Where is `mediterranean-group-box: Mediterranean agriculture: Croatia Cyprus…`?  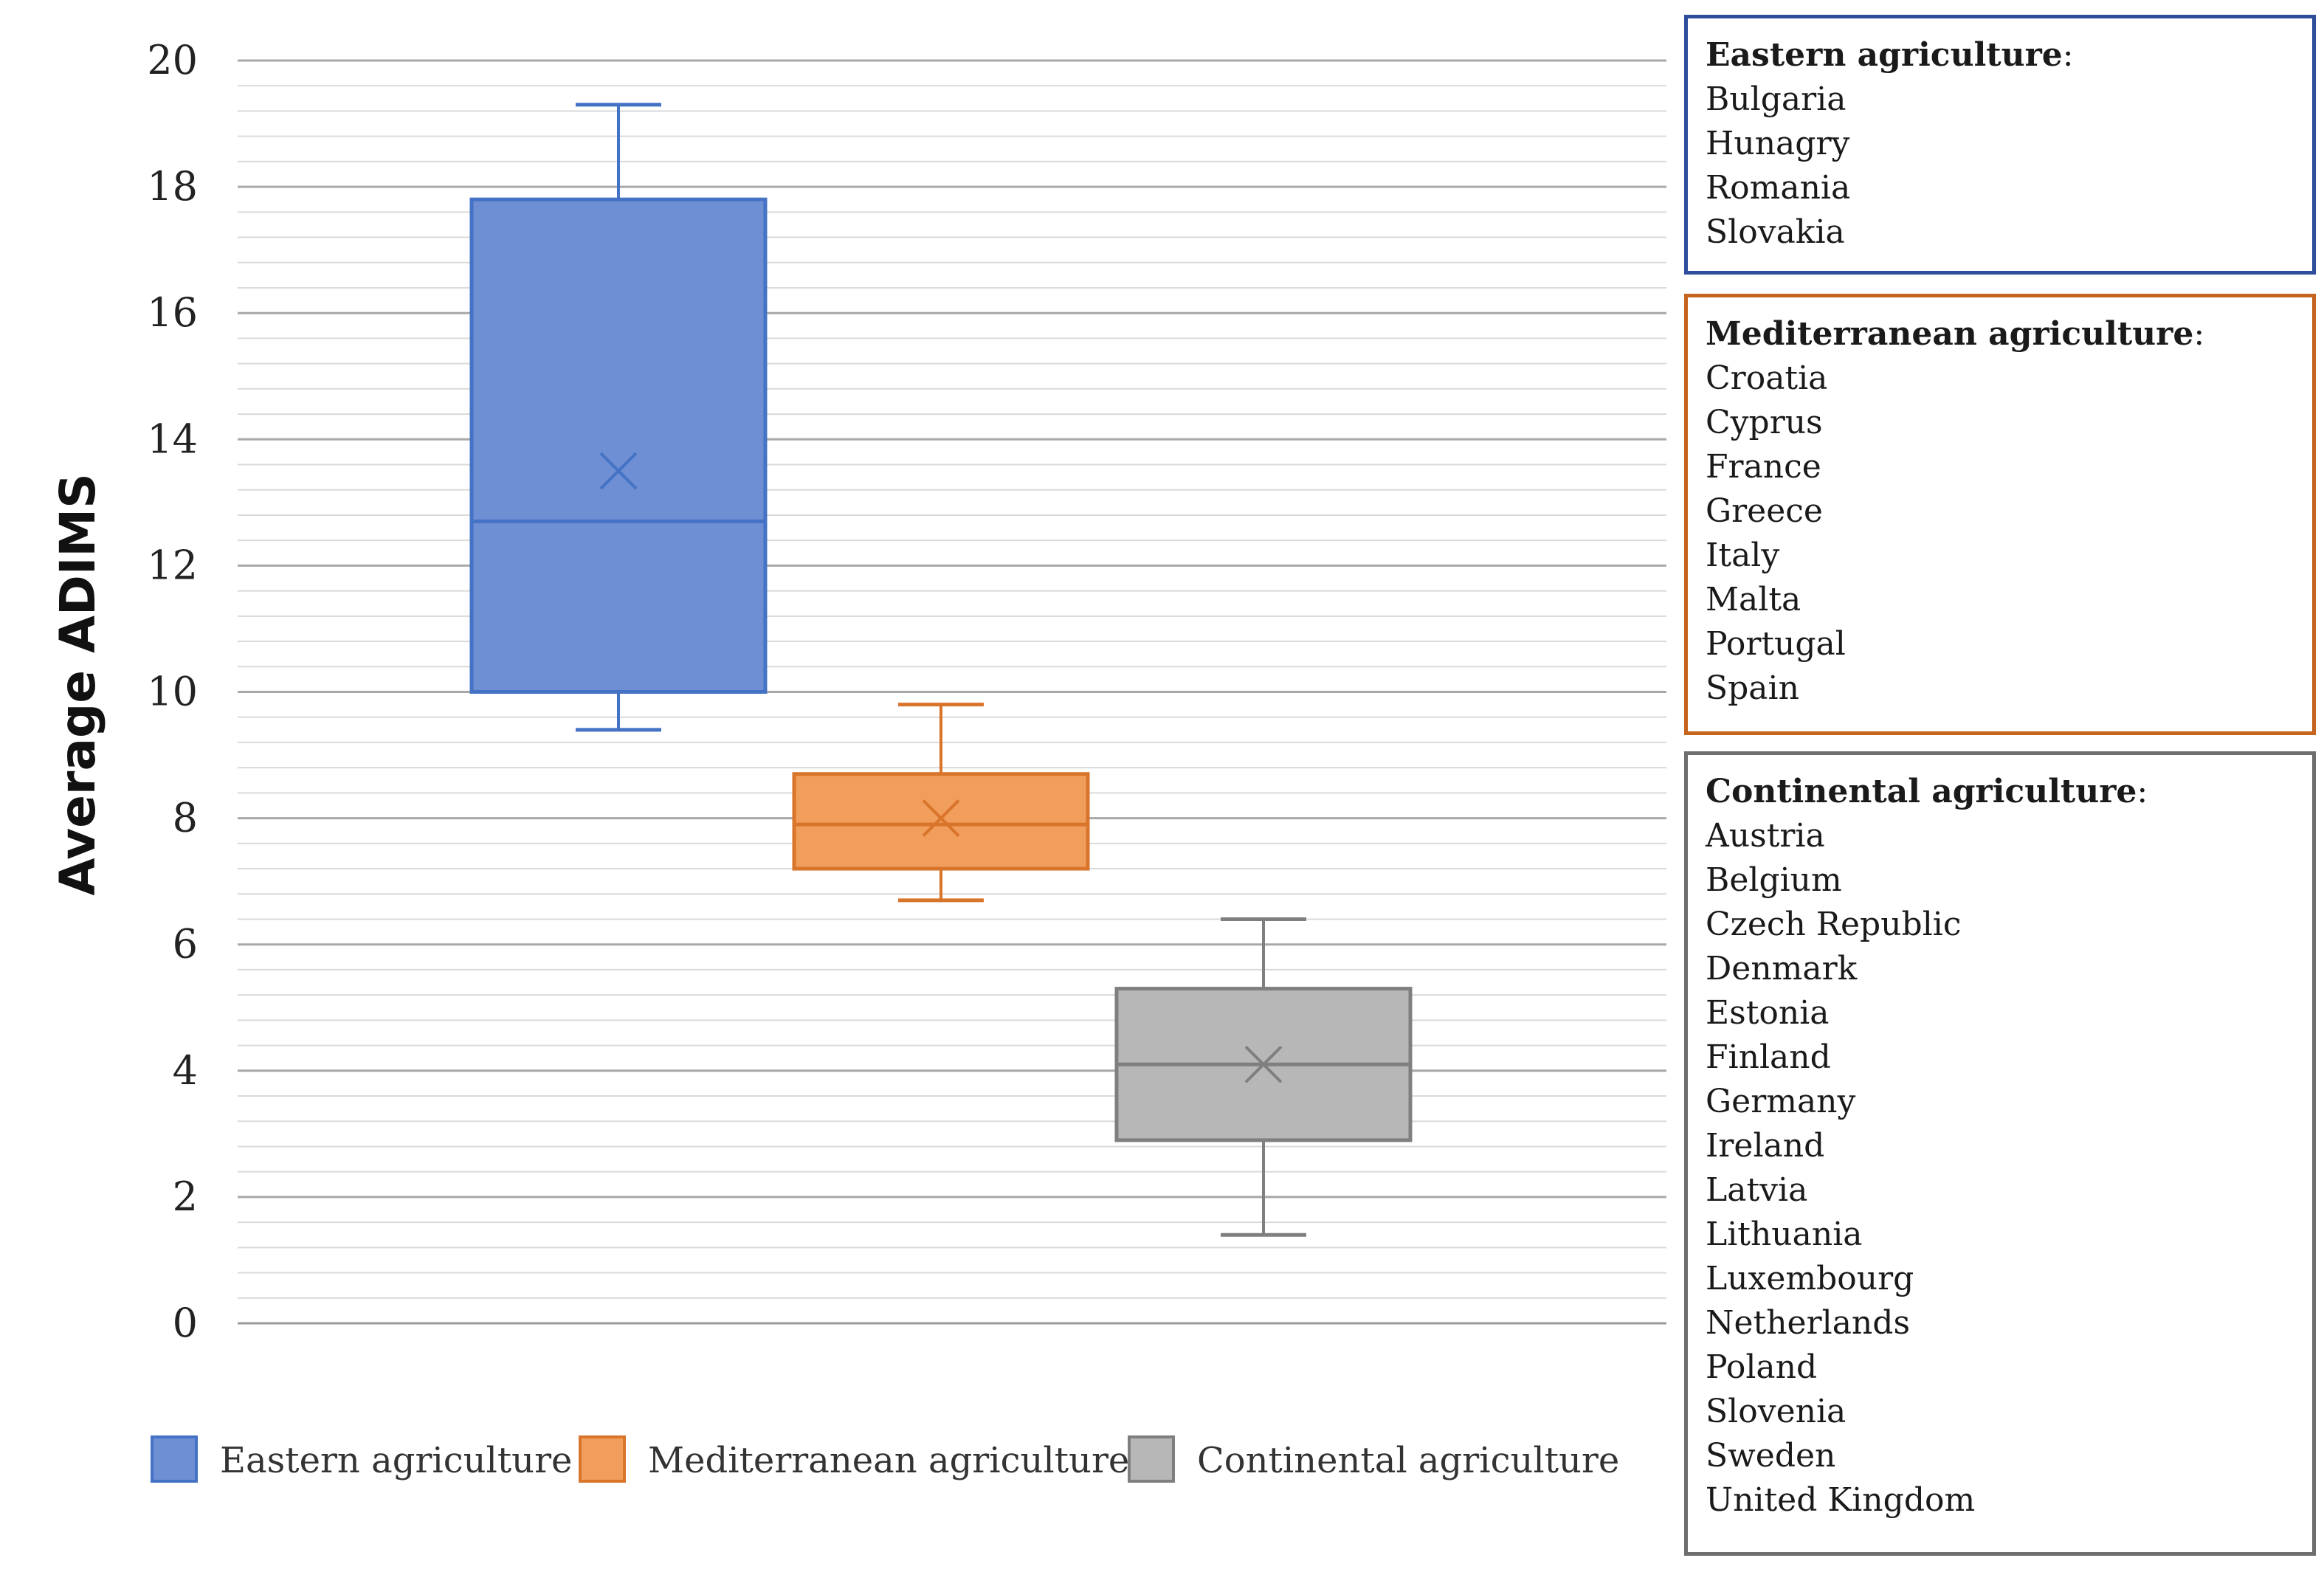 mediterranean-group-box: Mediterranean agriculture: Croatia Cyprus… is located at coordinates (2000, 514).